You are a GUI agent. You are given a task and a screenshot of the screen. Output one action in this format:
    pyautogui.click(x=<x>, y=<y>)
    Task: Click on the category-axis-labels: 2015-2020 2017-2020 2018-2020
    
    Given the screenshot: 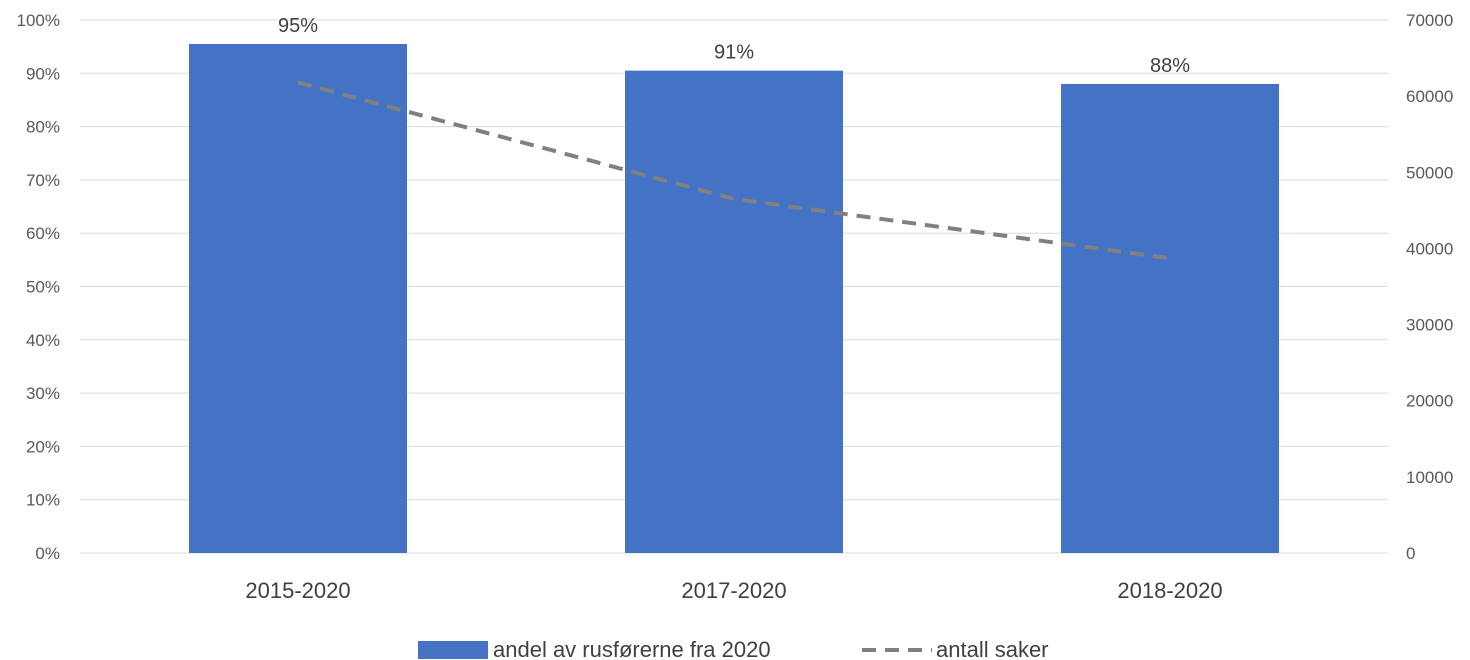 What is the action you would take?
    pyautogui.click(x=733, y=590)
    